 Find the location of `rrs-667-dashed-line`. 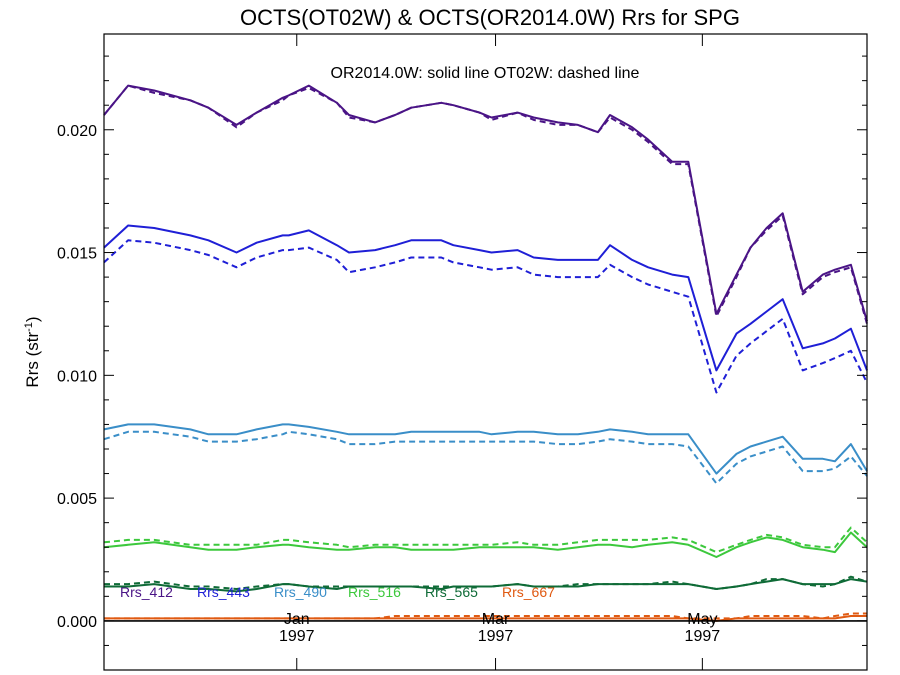

rrs-667-dashed-line is located at coordinates (485, 616).